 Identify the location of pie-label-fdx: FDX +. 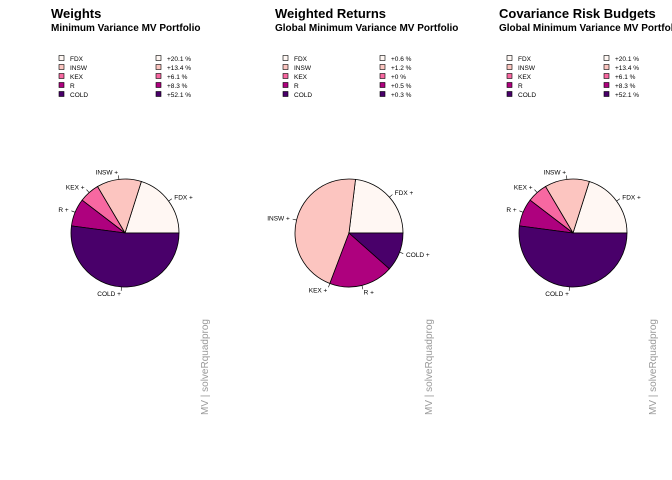
(183, 197).